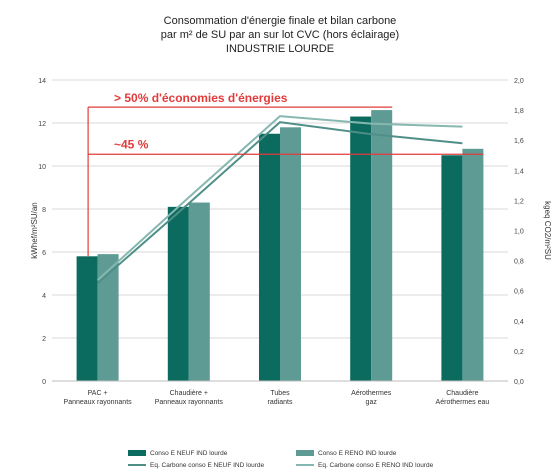 This screenshot has width=560, height=474. Describe the element at coordinates (201, 98) in the screenshot. I see `annotation-label: > 50% d'économies d'énergies` at that location.